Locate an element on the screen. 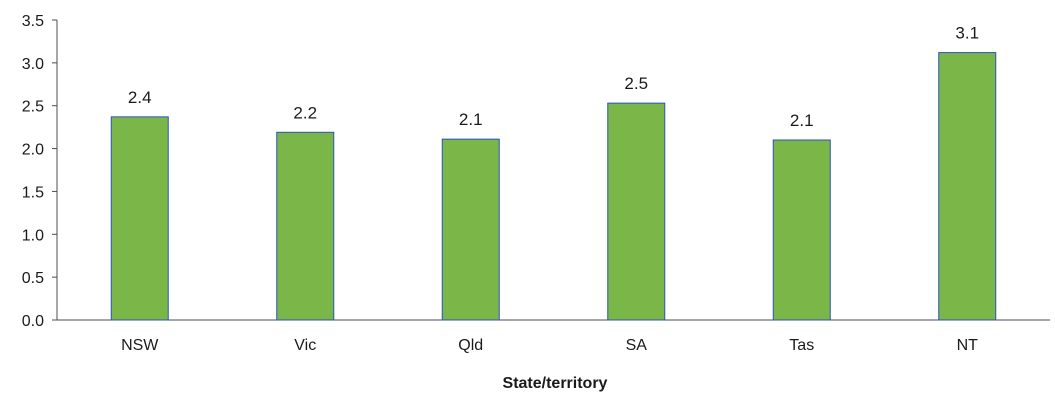 The image size is (1055, 398). x-tick-label-sa: SA is located at coordinates (637, 345).